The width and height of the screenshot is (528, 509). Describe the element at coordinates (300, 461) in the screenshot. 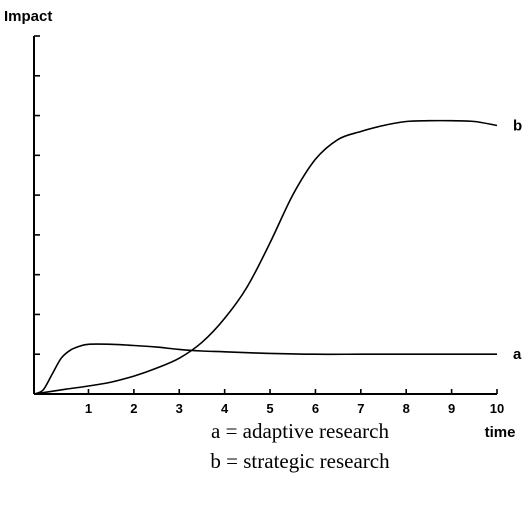

I see `legend-entry: b = strategic research` at that location.